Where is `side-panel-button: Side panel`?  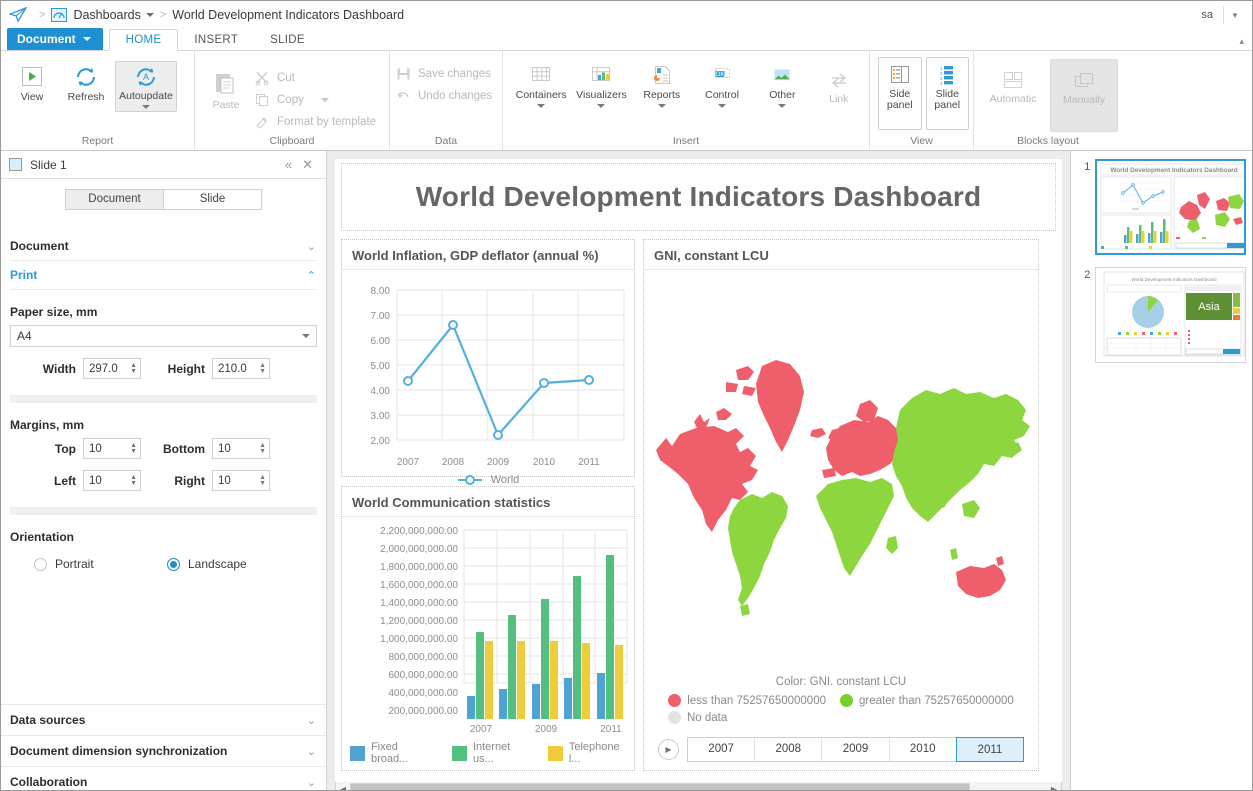 side-panel-button: Side panel is located at coordinates (900, 93).